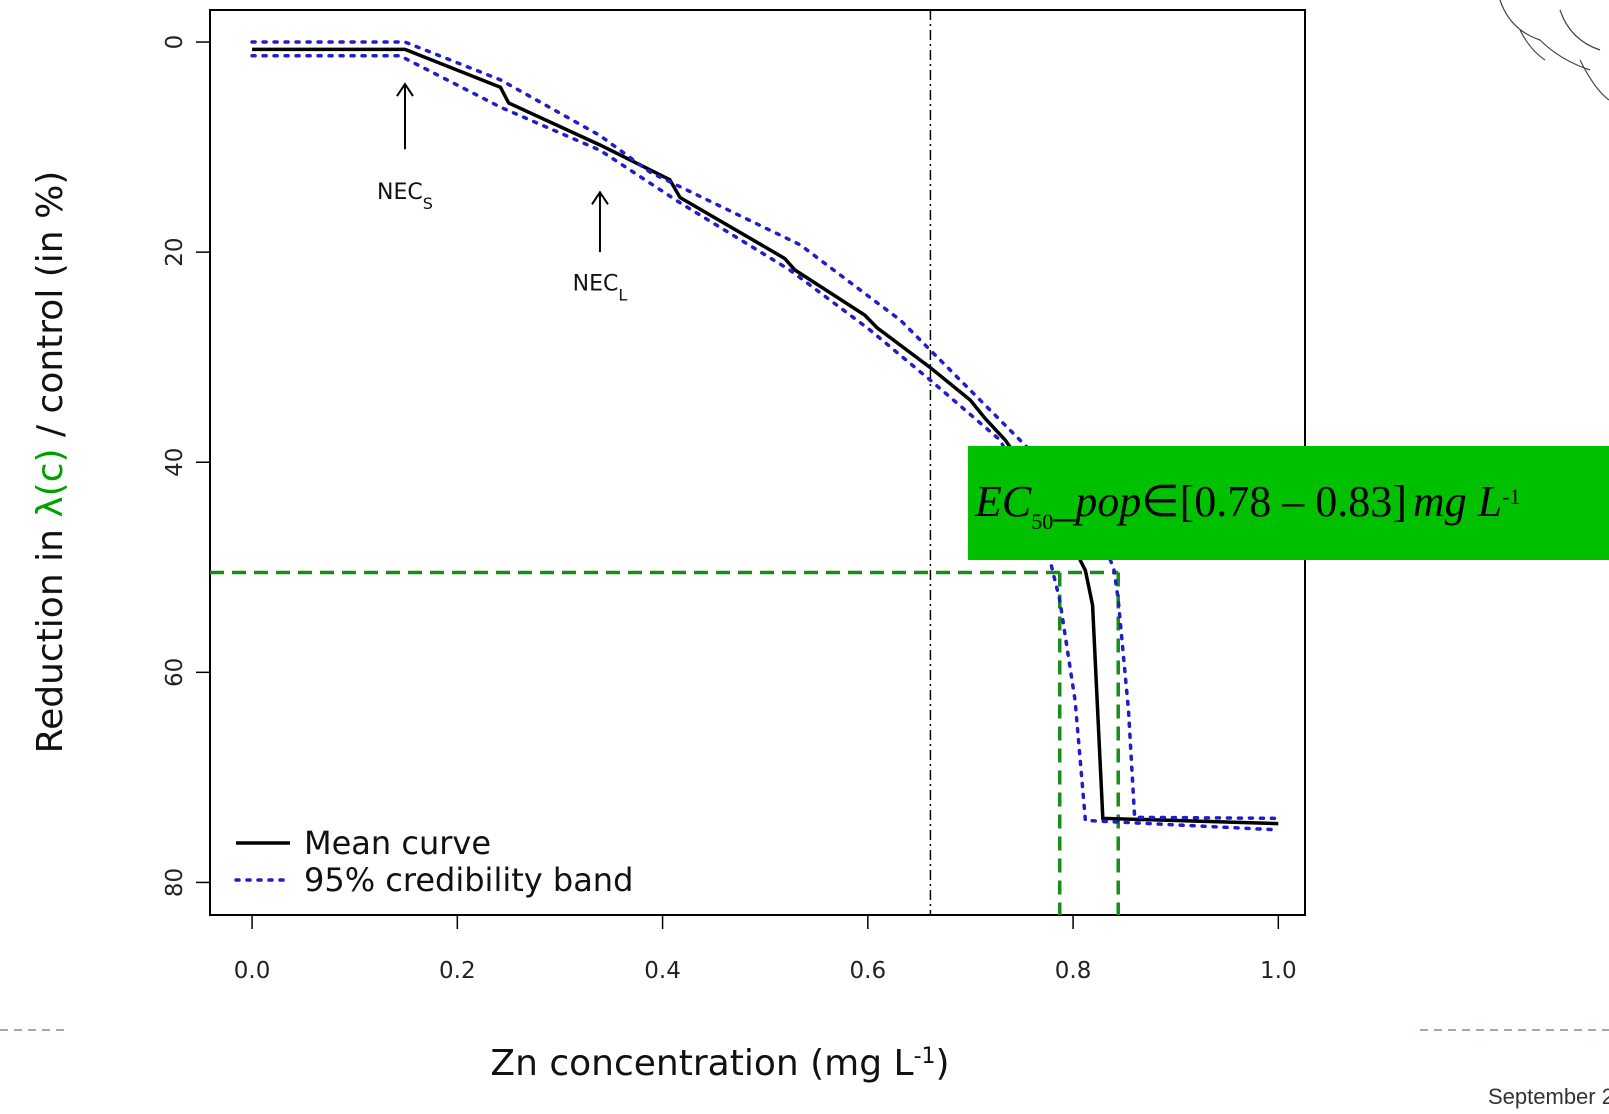 The image size is (1609, 1114). What do you see at coordinates (925, 1056) in the screenshot?
I see `x-axis-label-part: -1` at bounding box center [925, 1056].